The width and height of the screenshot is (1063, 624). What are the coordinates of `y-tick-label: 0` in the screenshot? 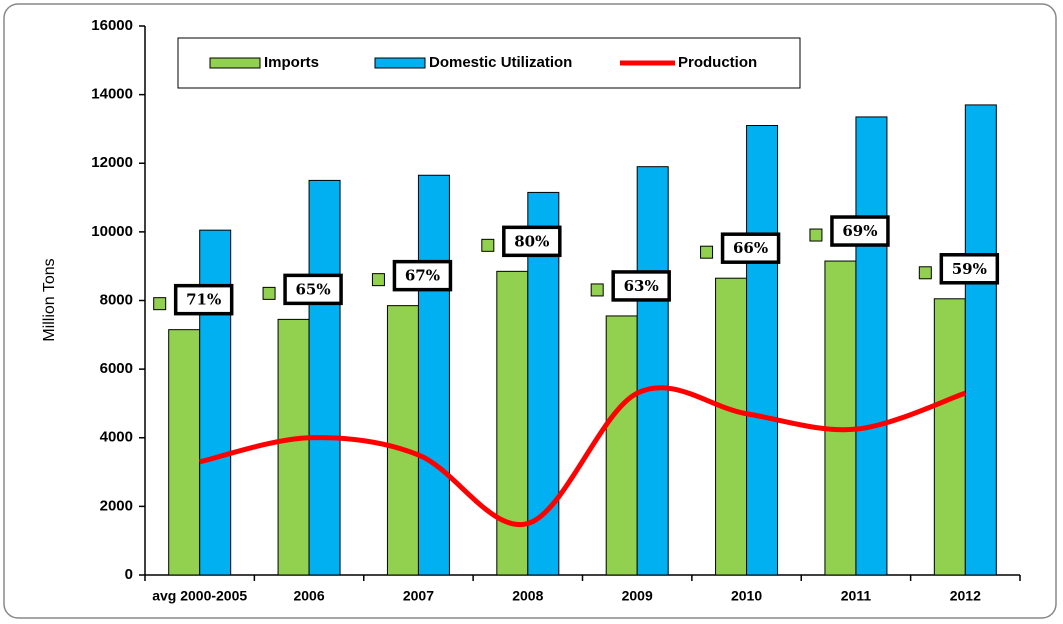 It's located at (129, 574).